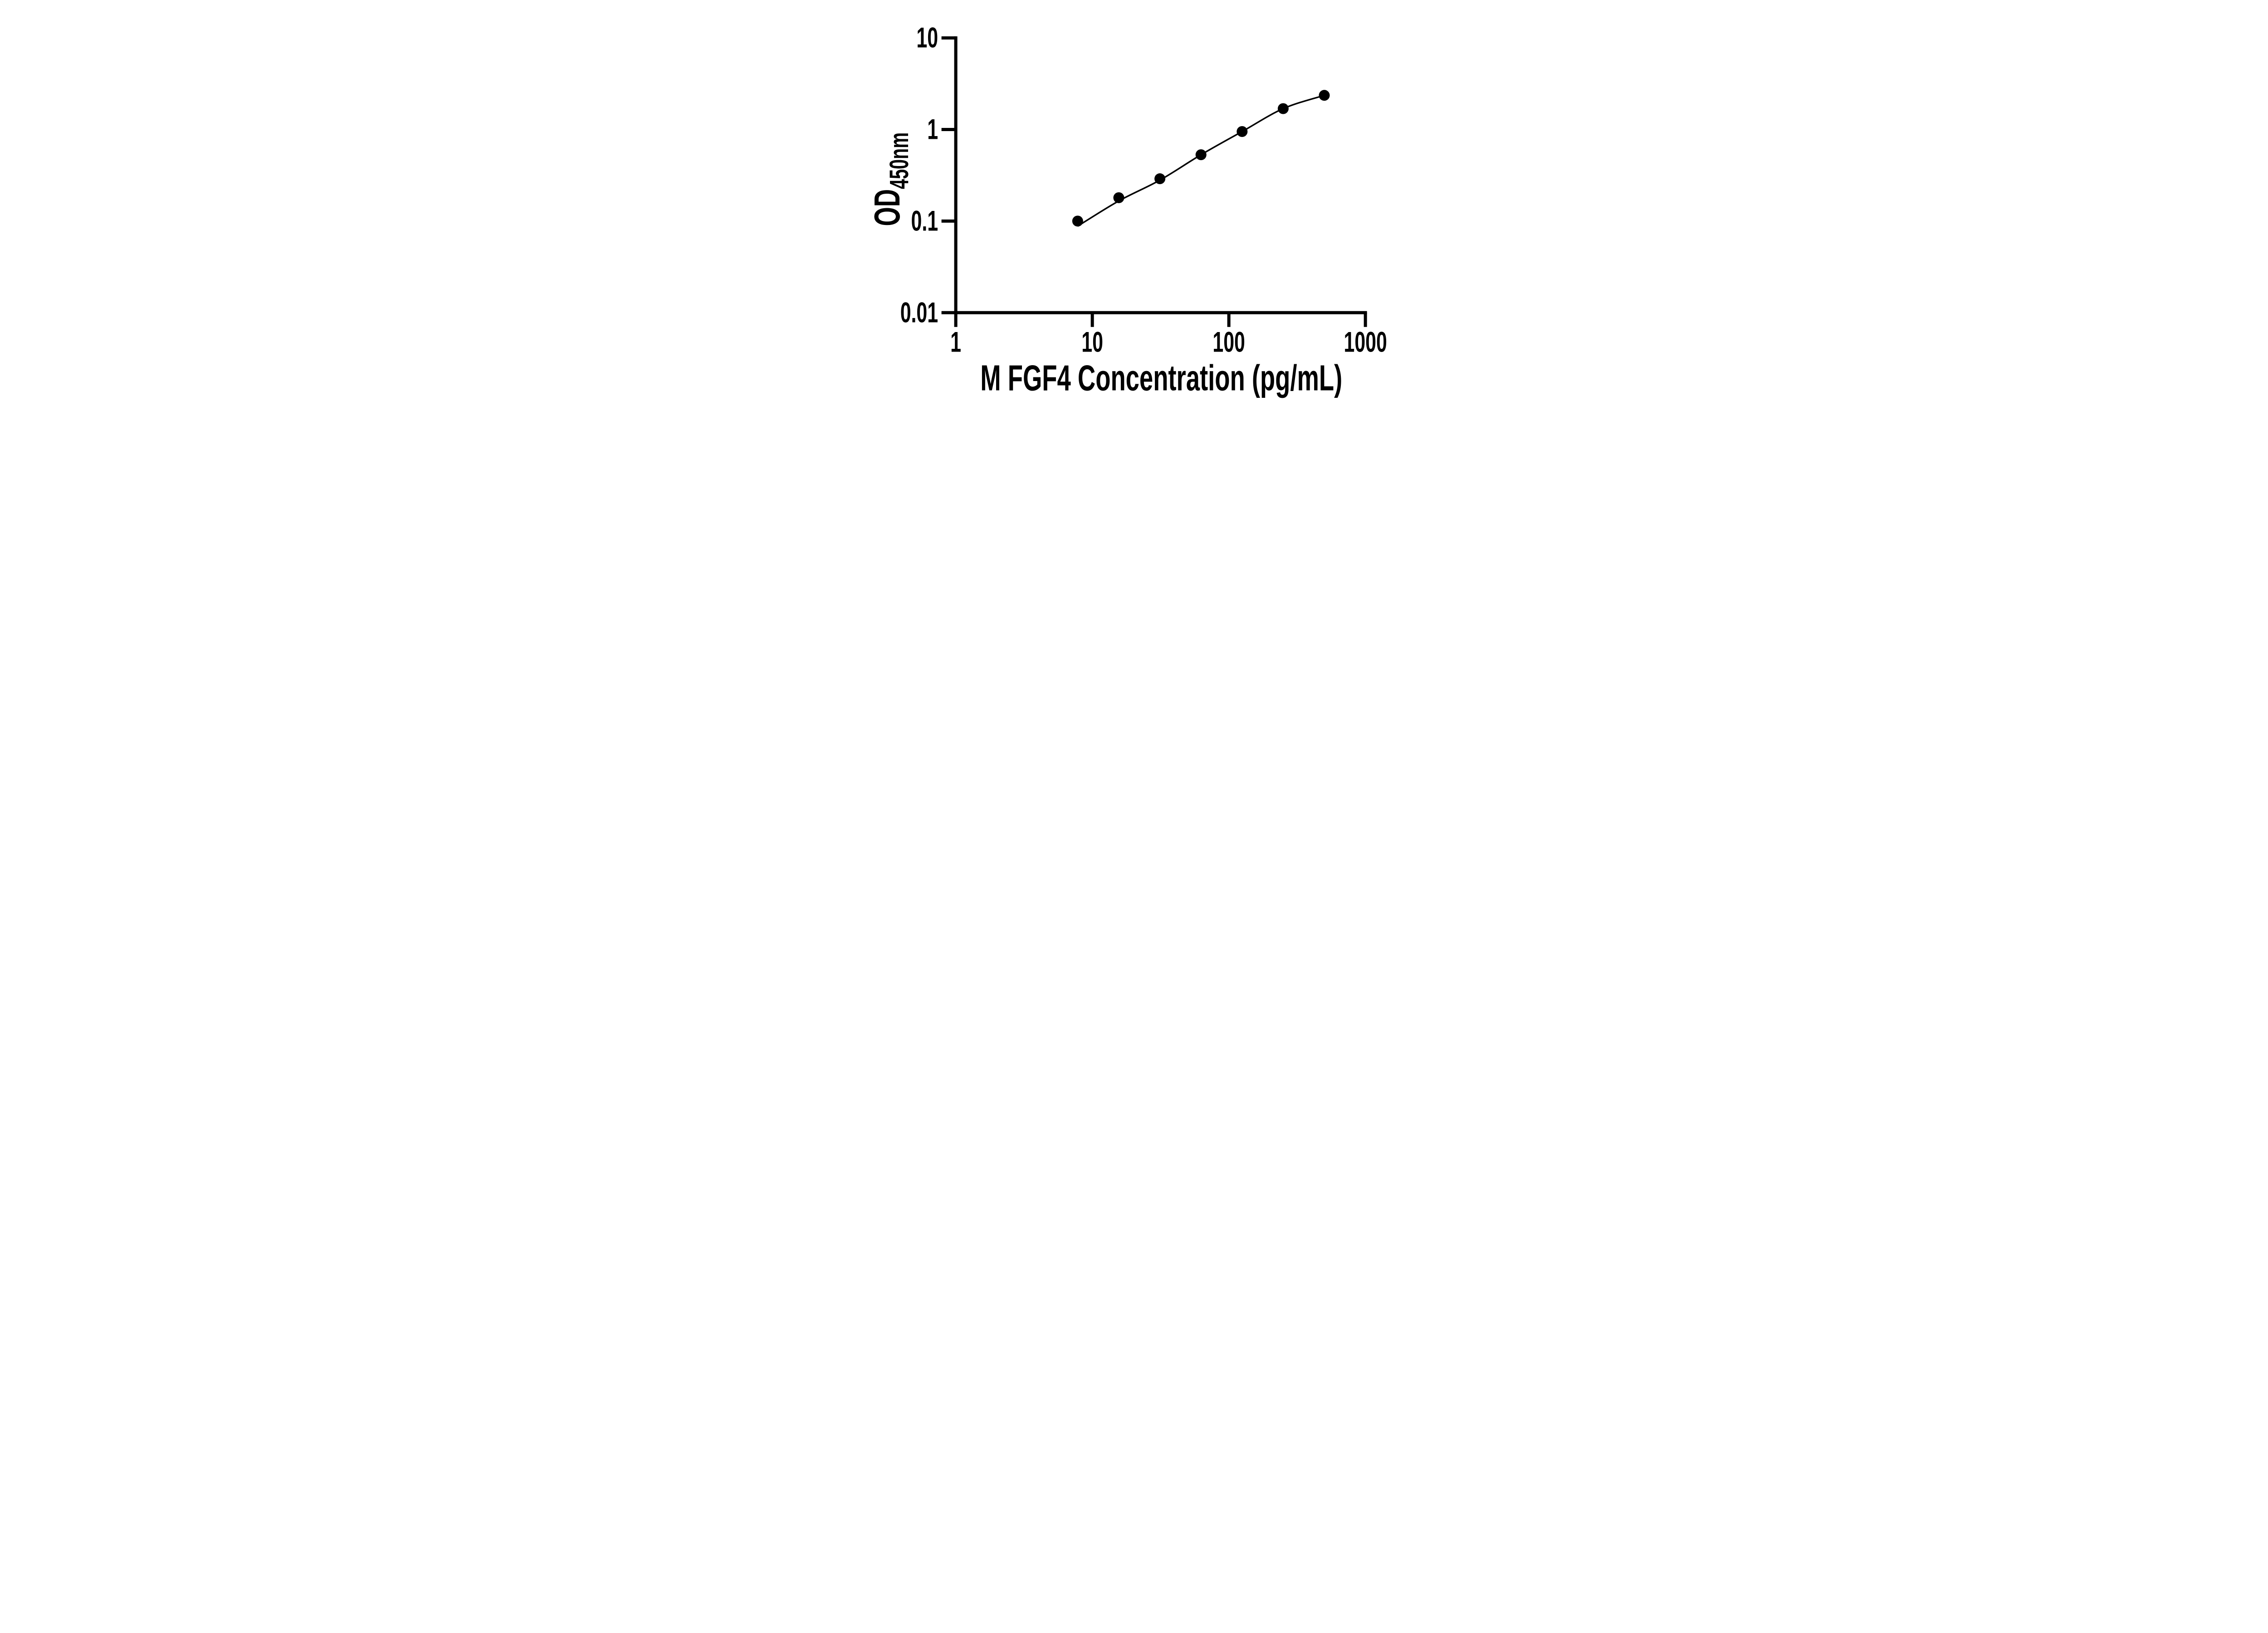  I want to click on y-ticks, so click(948, 175).